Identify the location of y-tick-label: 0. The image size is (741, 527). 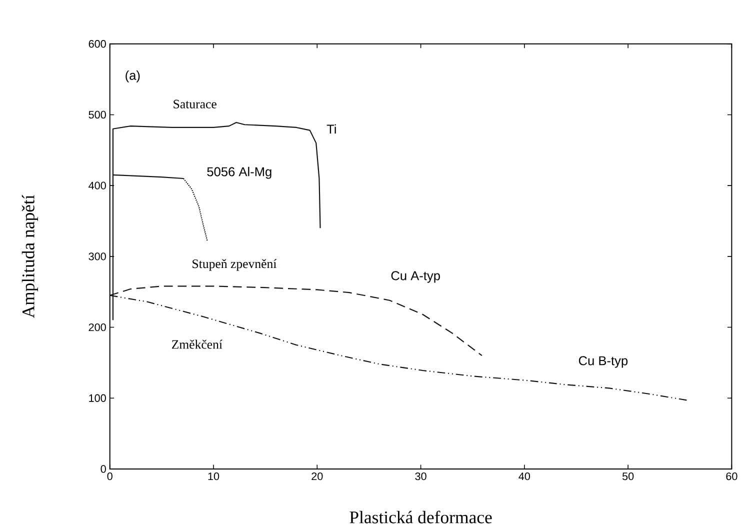
(103, 469).